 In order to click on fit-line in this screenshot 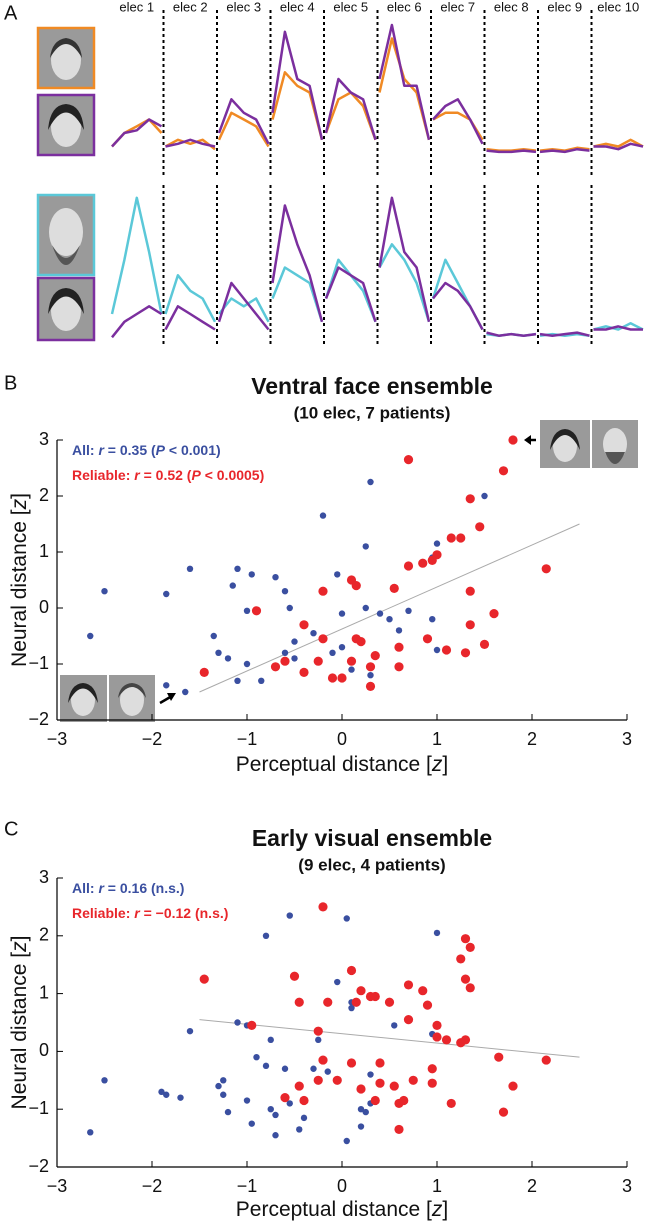, I will do `click(389, 608)`.